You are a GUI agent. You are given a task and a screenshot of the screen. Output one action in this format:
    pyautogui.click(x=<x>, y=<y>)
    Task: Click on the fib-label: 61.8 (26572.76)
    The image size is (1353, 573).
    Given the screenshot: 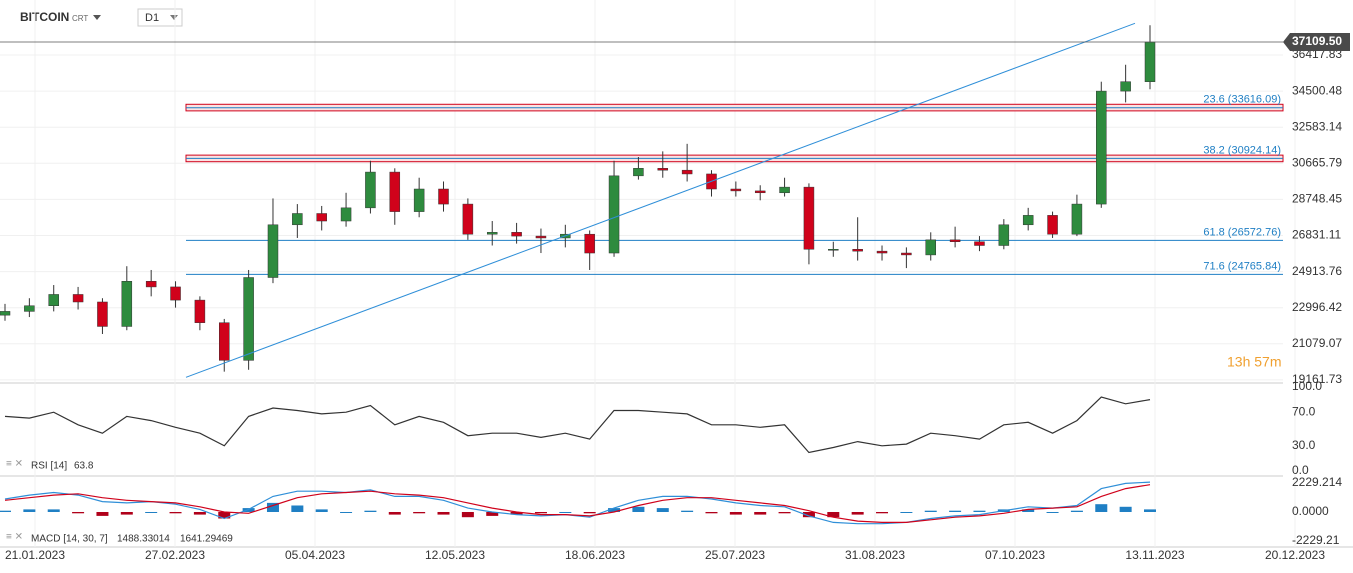 What is the action you would take?
    pyautogui.click(x=1242, y=232)
    